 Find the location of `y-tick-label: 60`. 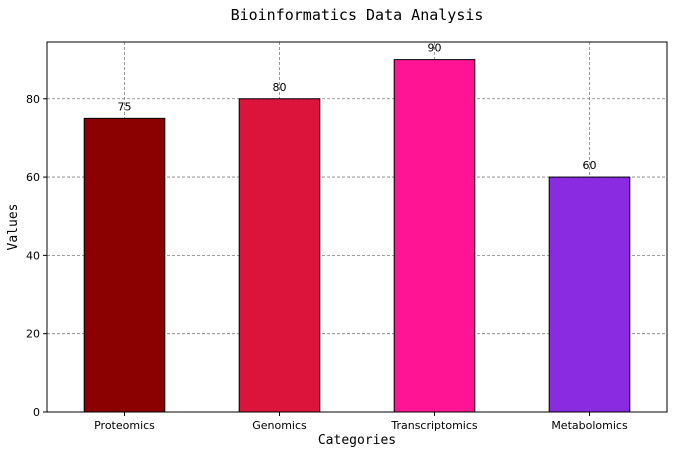

y-tick-label: 60 is located at coordinates (33, 177).